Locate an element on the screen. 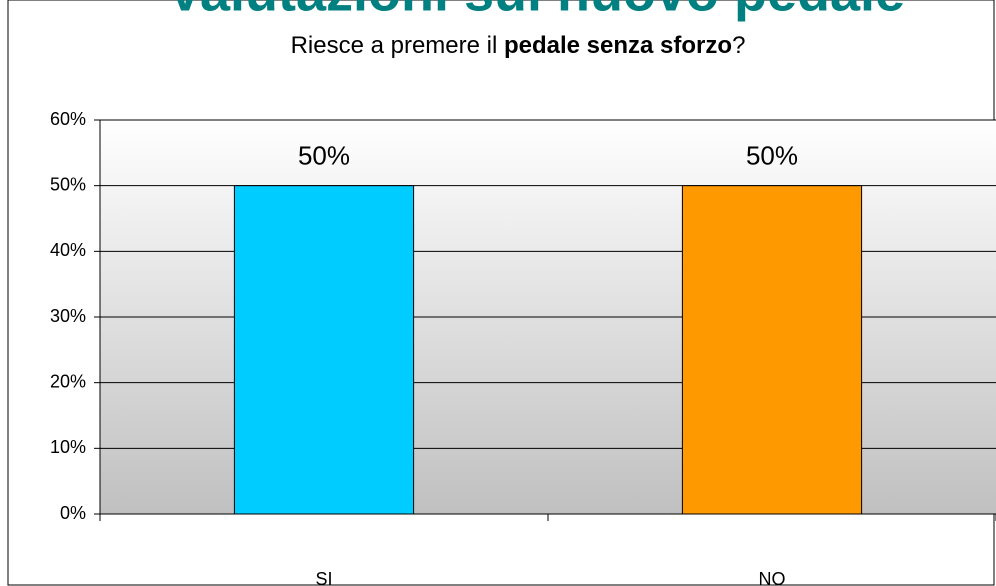  y-tick-label: 40% is located at coordinates (68, 250).